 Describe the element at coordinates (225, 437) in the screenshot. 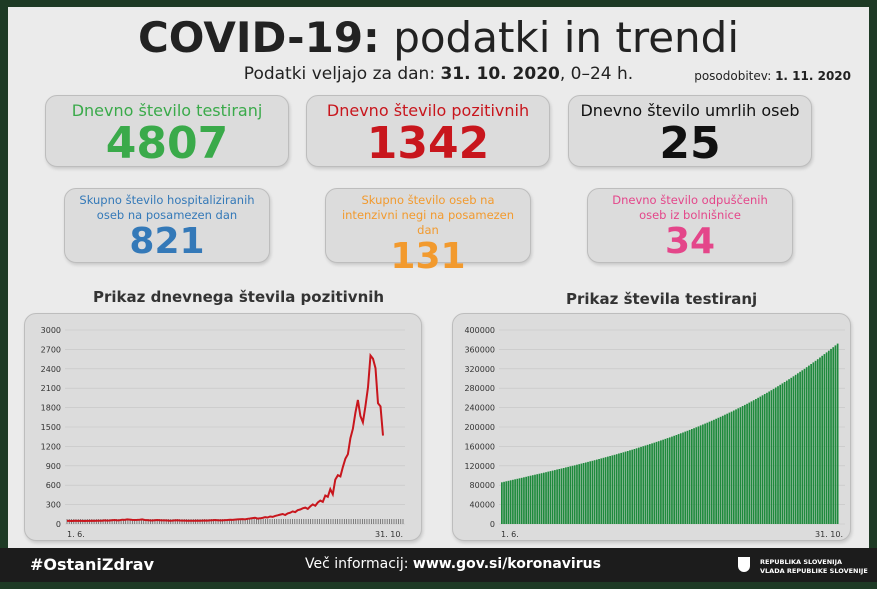

I see `positive-line` at that location.